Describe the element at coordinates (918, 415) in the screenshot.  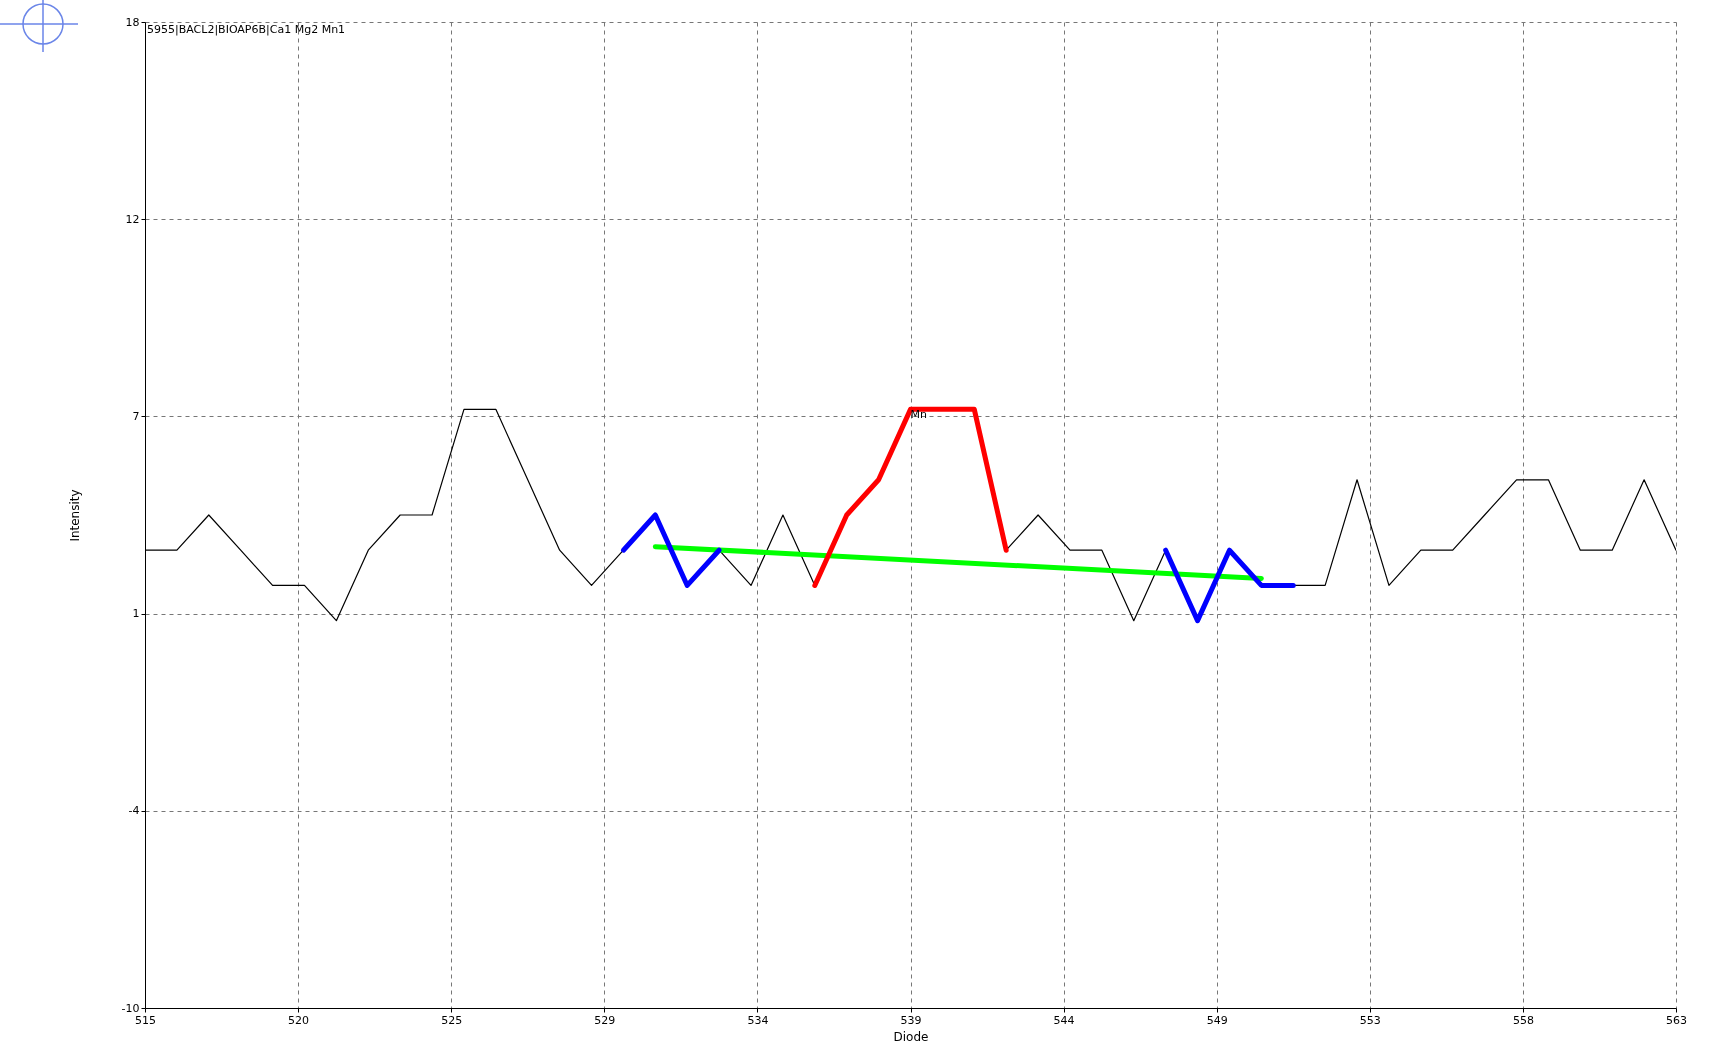
I see `annotation: Mn` at that location.